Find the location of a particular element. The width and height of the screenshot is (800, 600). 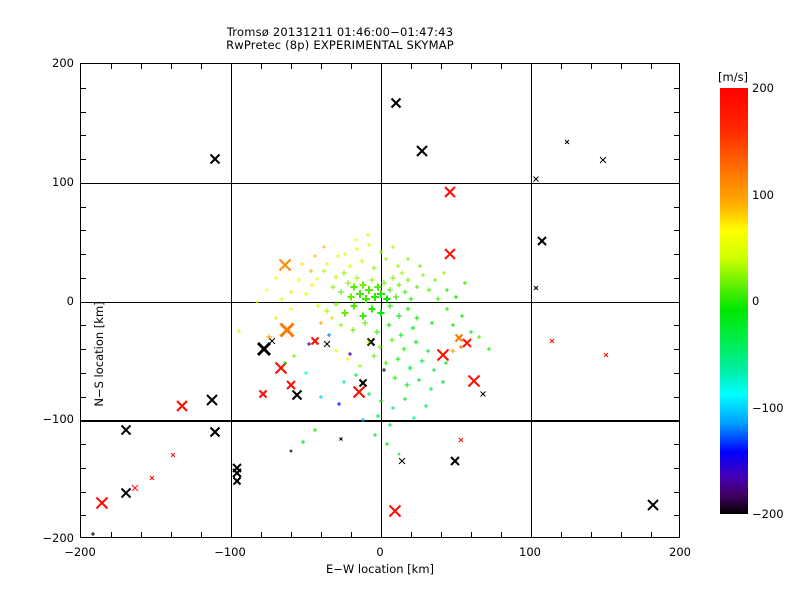

colorbar-gradient is located at coordinates (734, 301).